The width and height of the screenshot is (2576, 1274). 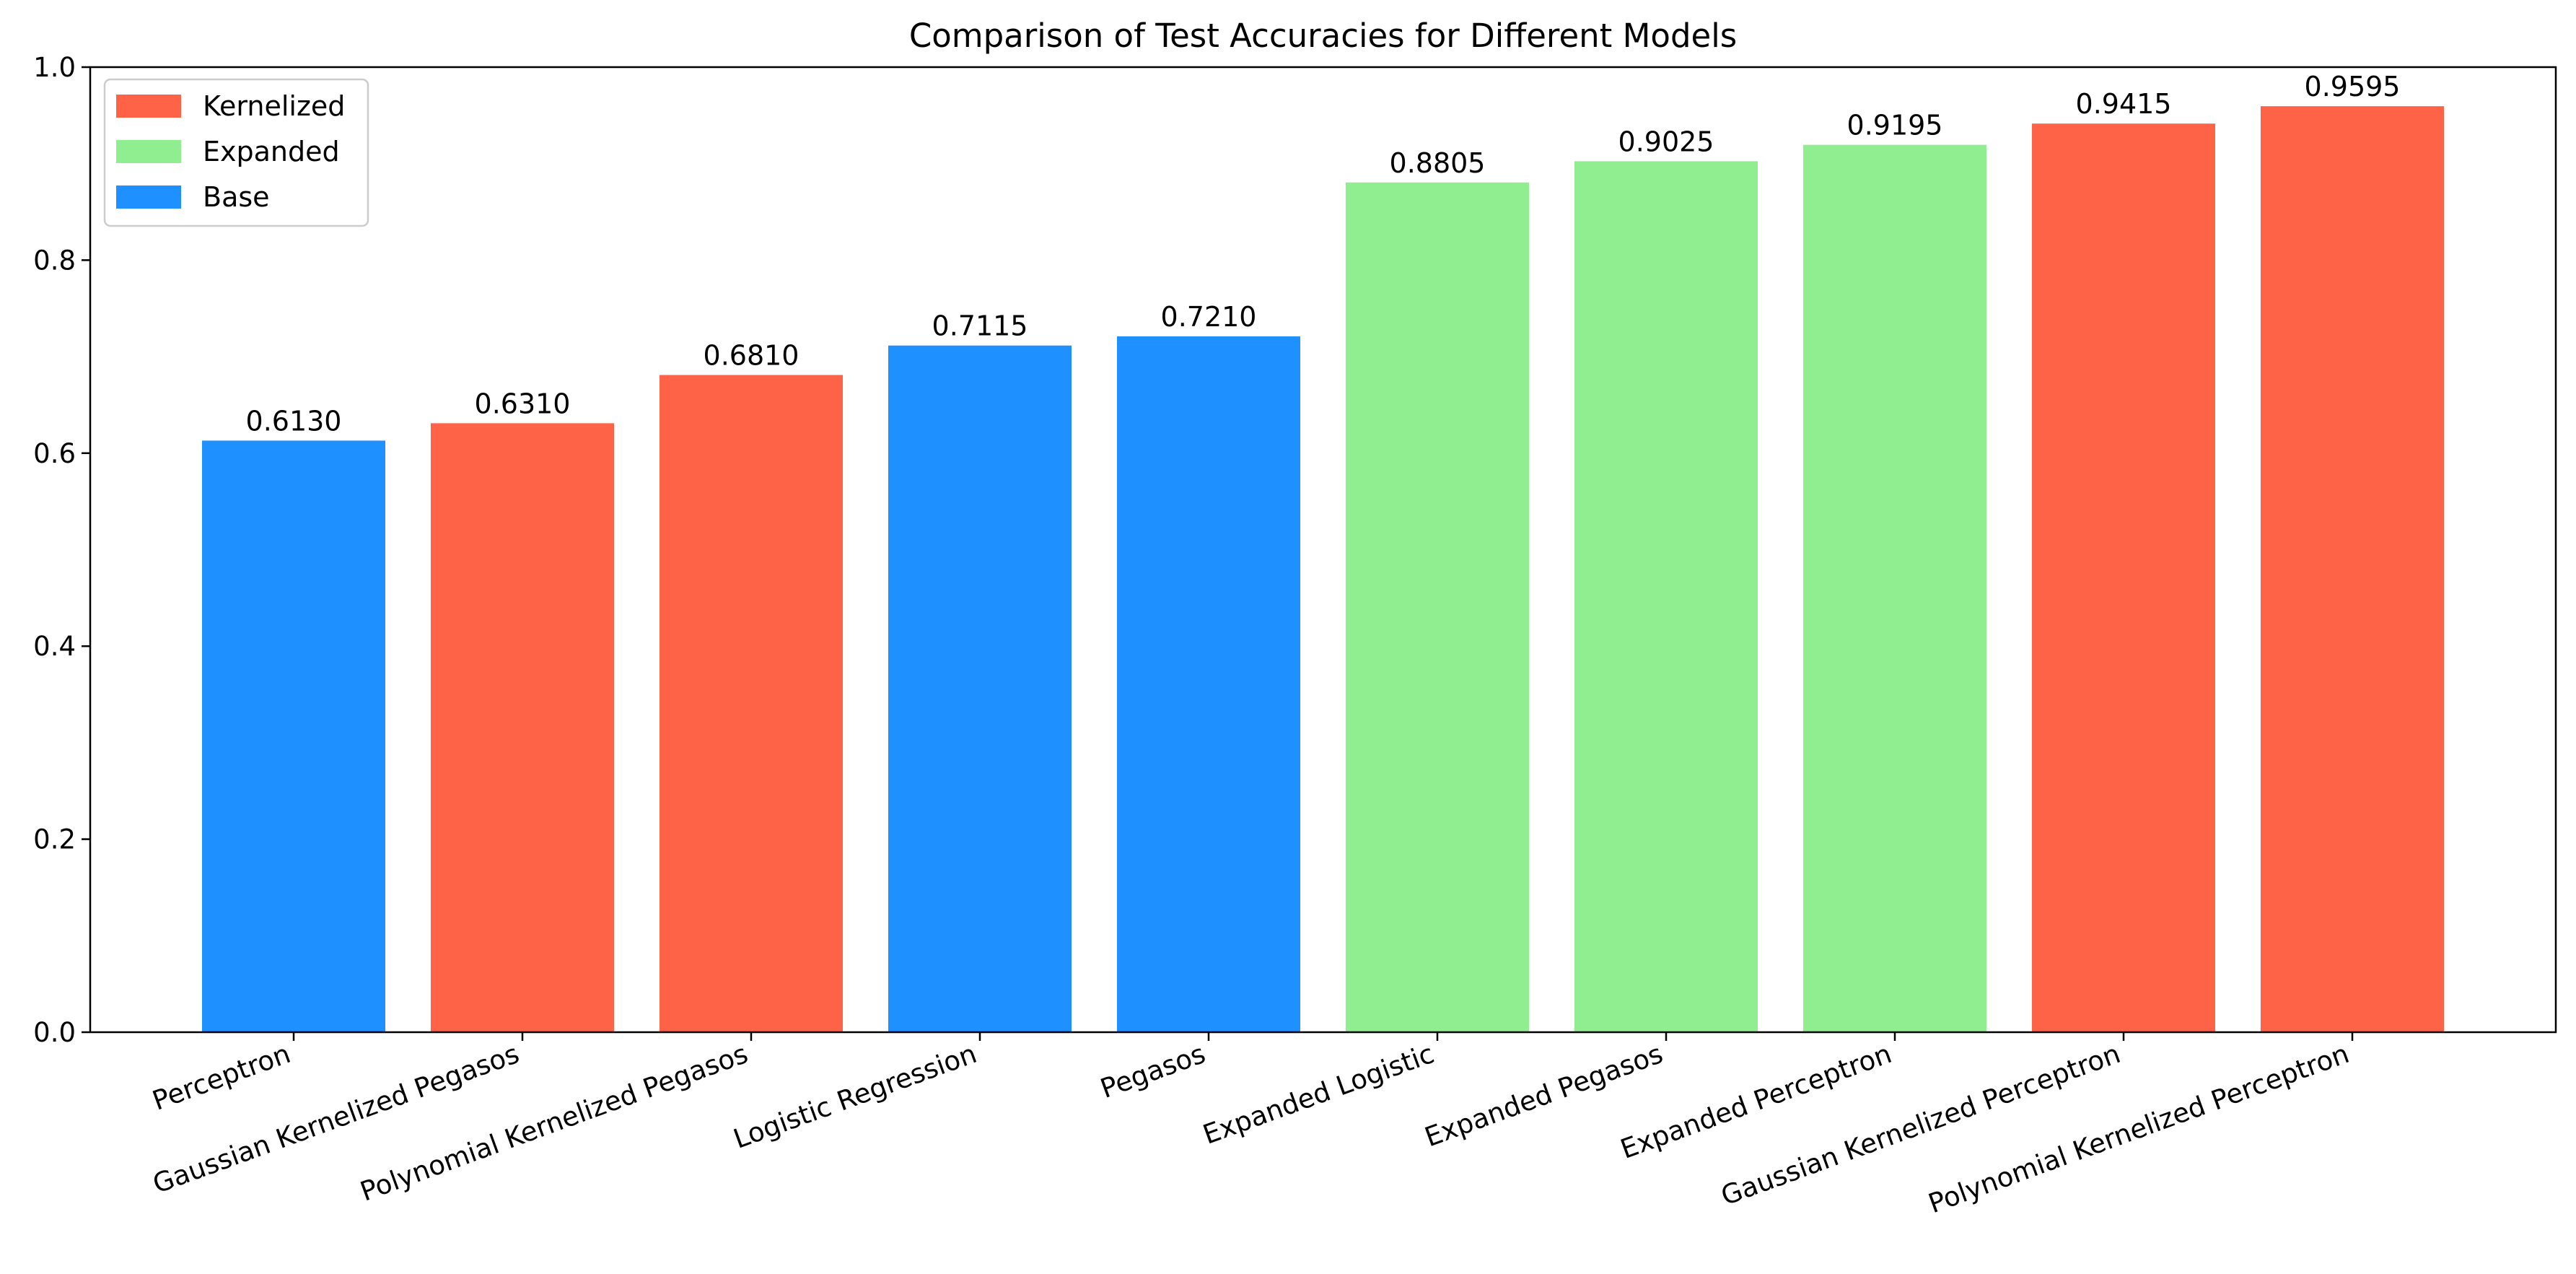 What do you see at coordinates (2353, 86) in the screenshot?
I see `bar-value-label: 0.9595` at bounding box center [2353, 86].